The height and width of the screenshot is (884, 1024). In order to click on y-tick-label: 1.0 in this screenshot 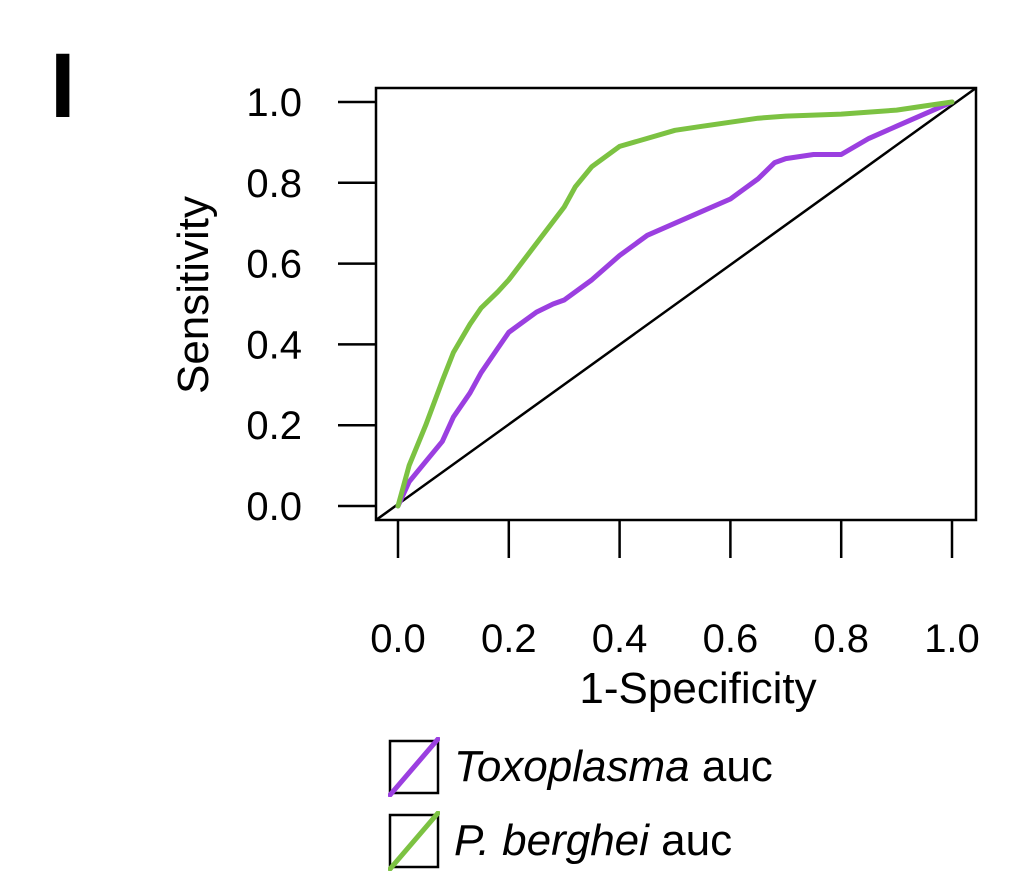, I will do `click(274, 103)`.